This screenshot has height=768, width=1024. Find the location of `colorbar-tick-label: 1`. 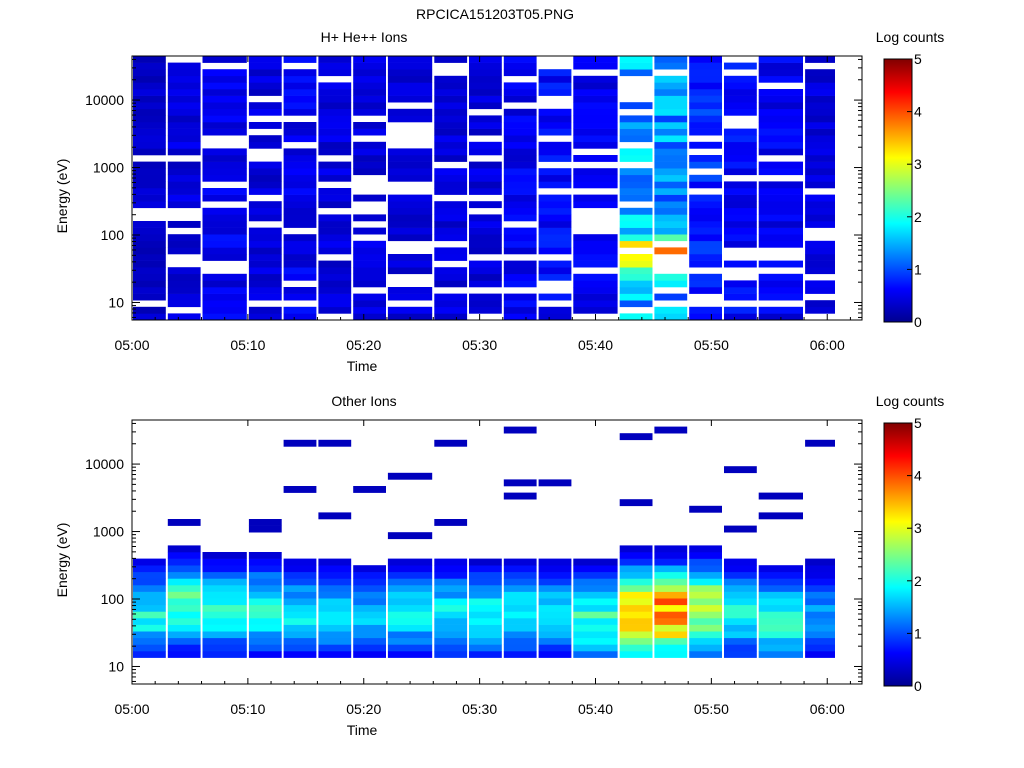

colorbar-tick-label: 1 is located at coordinates (918, 269).